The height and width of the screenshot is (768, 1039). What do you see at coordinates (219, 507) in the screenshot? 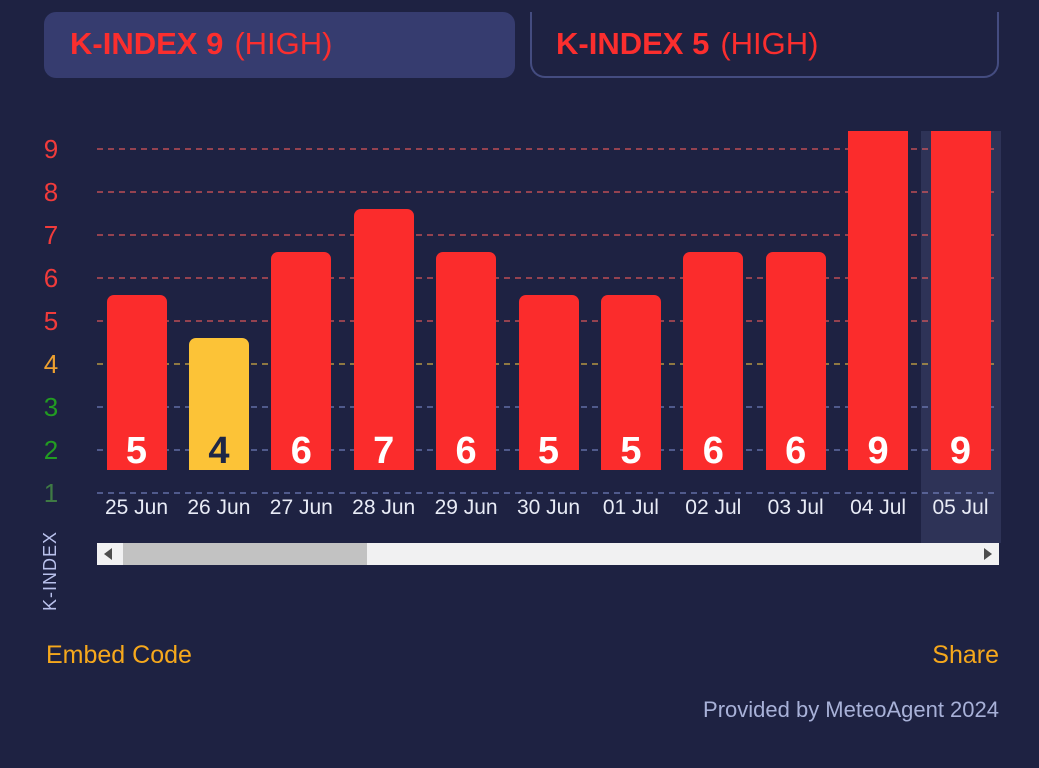
I see `x-tick-date: 26 Jun` at bounding box center [219, 507].